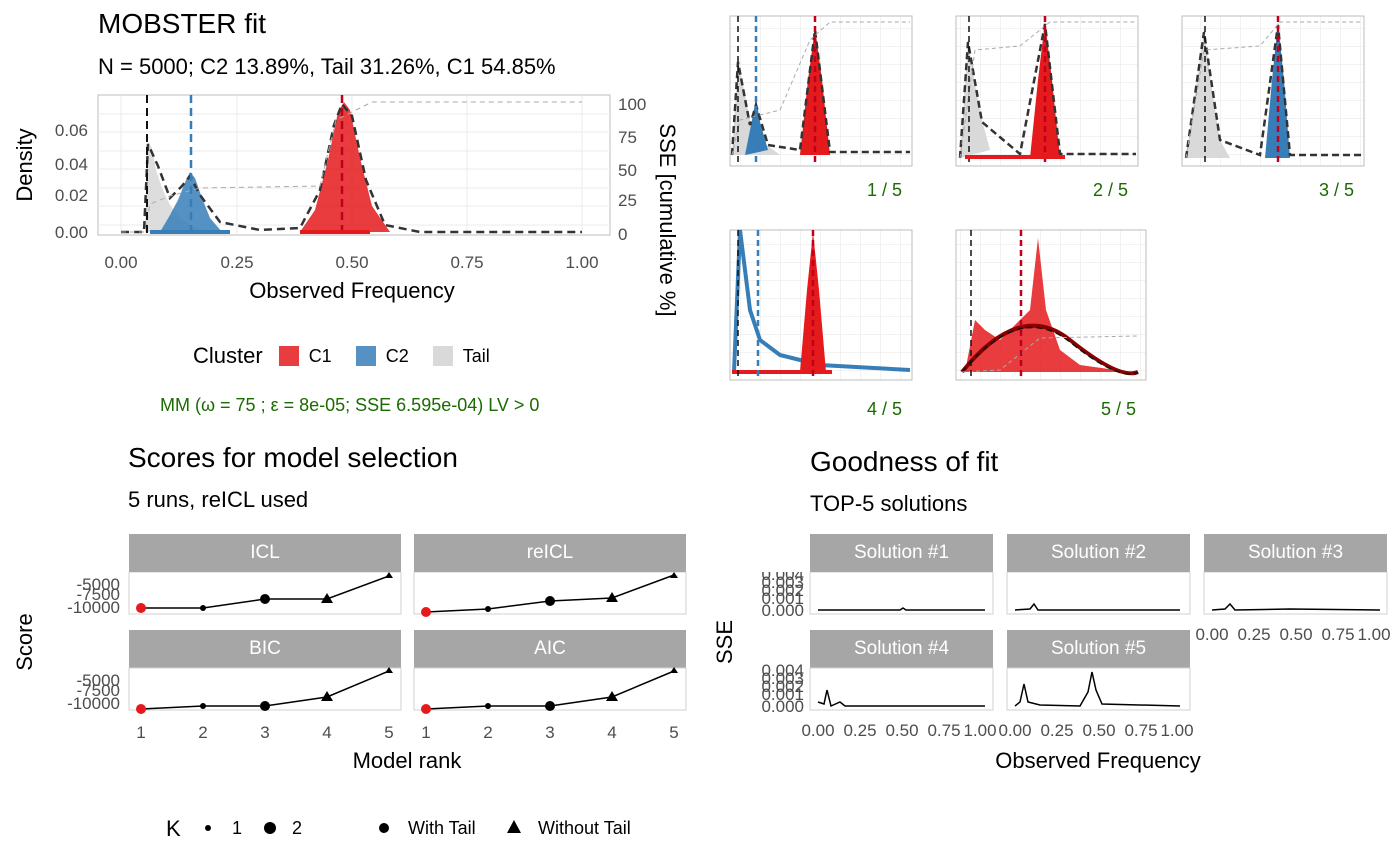  Describe the element at coordinates (1051, 305) in the screenshot. I see `run-5-plot` at that location.